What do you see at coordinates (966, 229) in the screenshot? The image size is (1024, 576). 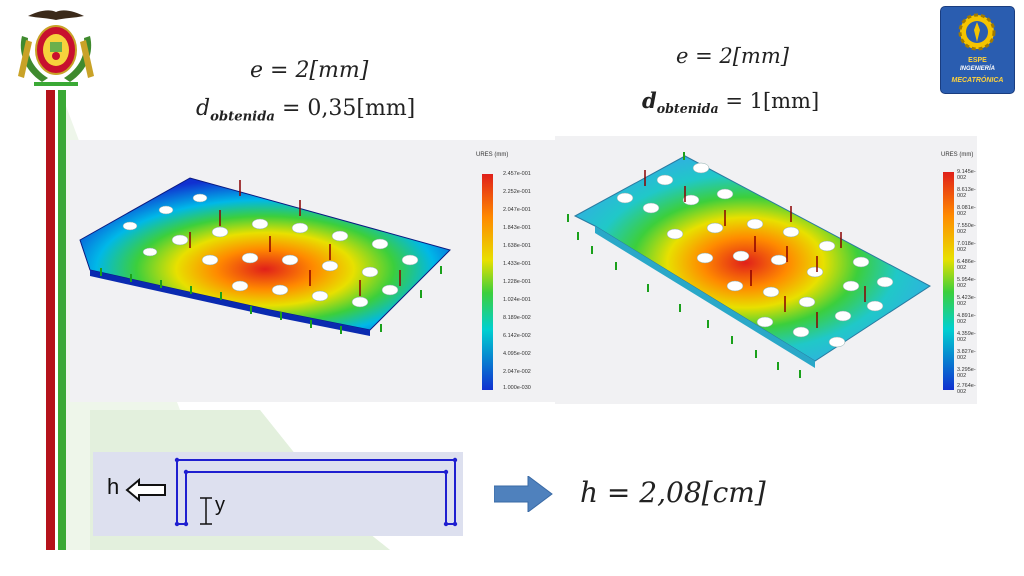 I see `right-legend-tick: 7.550e-002` at bounding box center [966, 229].